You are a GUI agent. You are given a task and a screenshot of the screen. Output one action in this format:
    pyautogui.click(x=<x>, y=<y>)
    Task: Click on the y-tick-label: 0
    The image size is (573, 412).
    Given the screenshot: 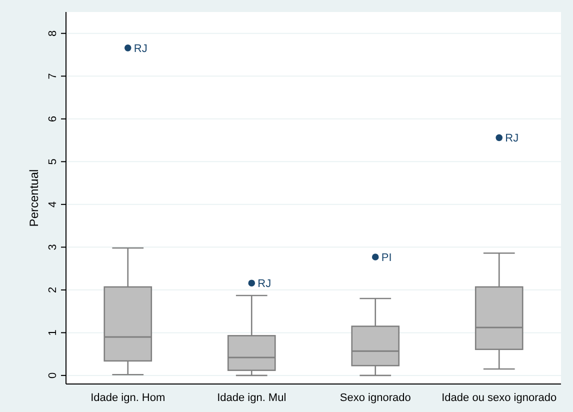 What is the action you would take?
    pyautogui.click(x=53, y=375)
    